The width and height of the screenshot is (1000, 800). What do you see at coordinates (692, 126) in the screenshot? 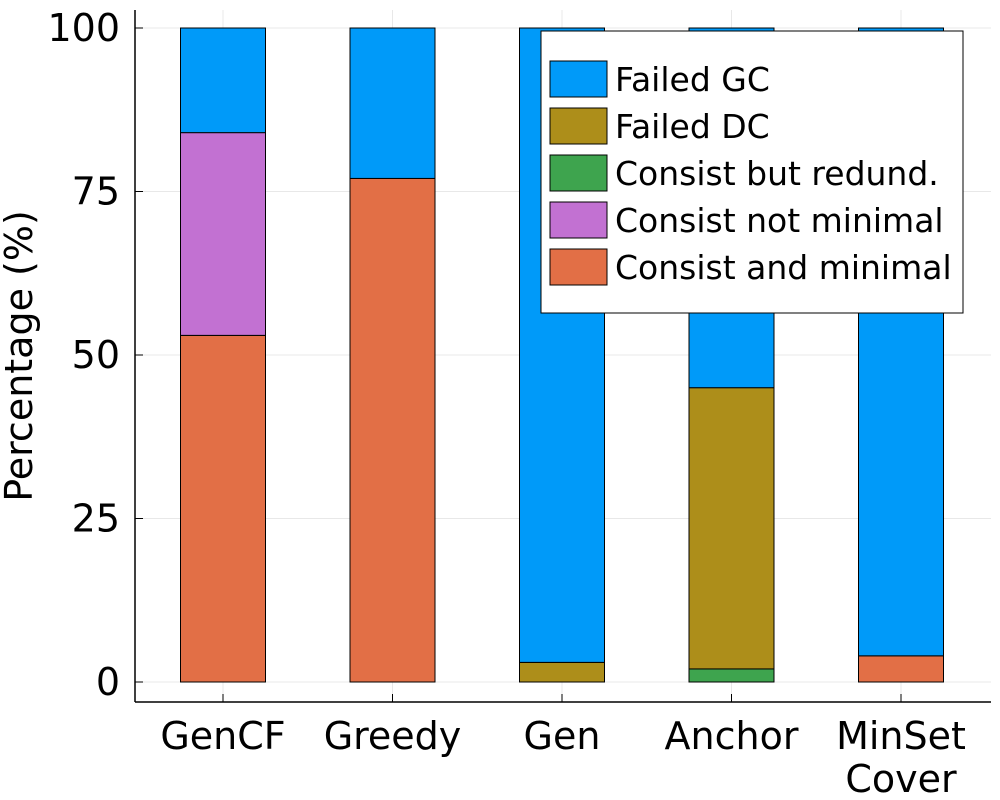
I see `legend-label: Failed DC` at bounding box center [692, 126].